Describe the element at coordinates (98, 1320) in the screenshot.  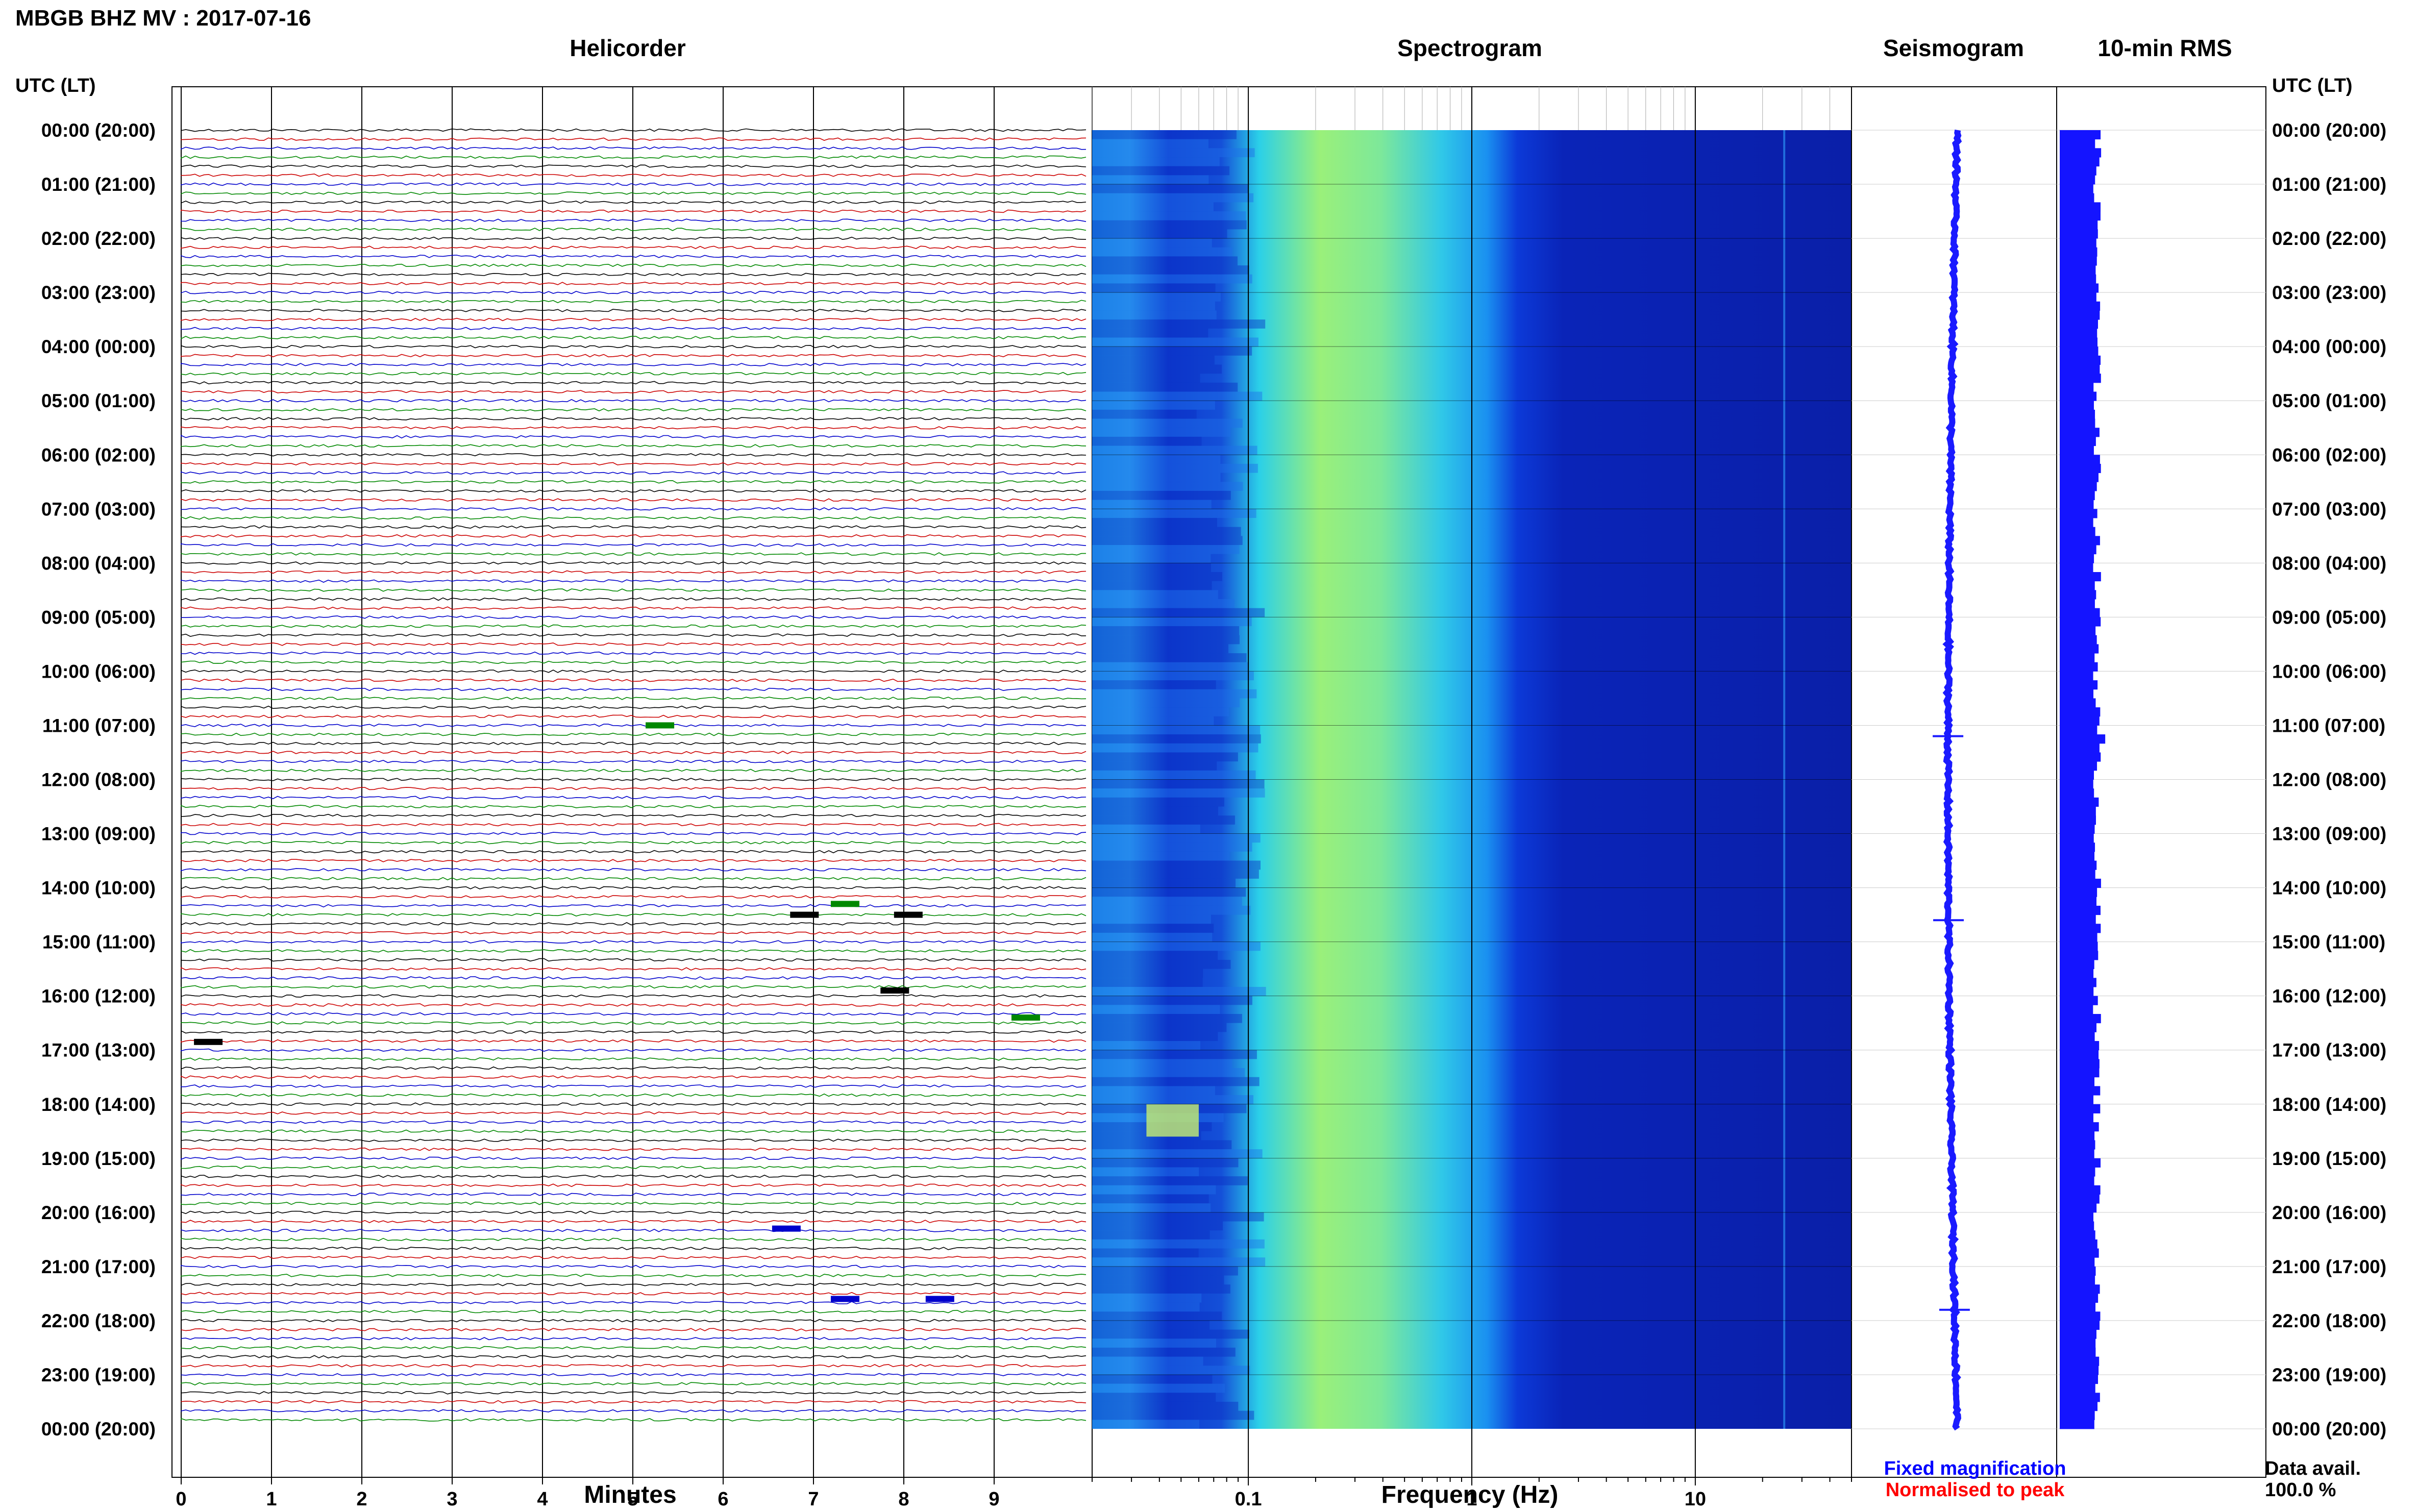
I see `hour-label-left: 22:00 (18:00)` at that location.